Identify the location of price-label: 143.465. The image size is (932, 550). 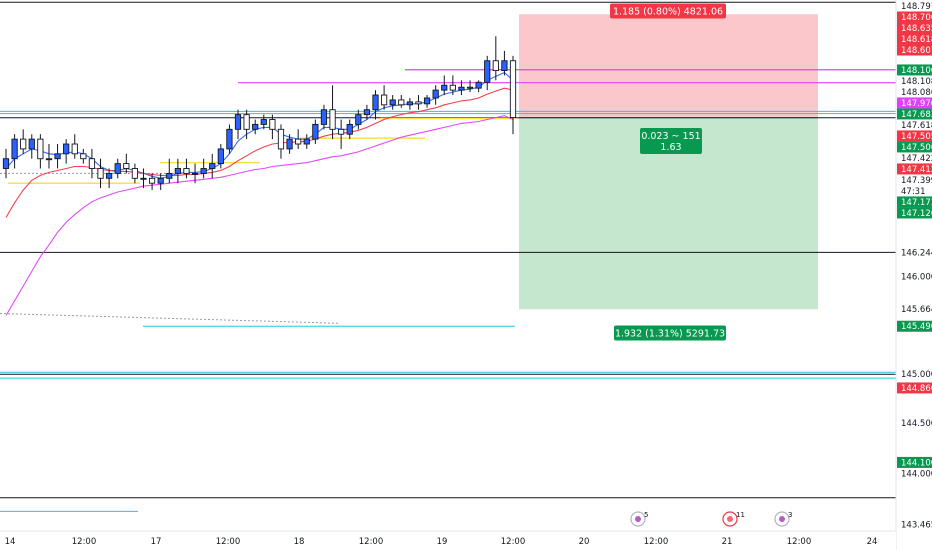
(916, 526).